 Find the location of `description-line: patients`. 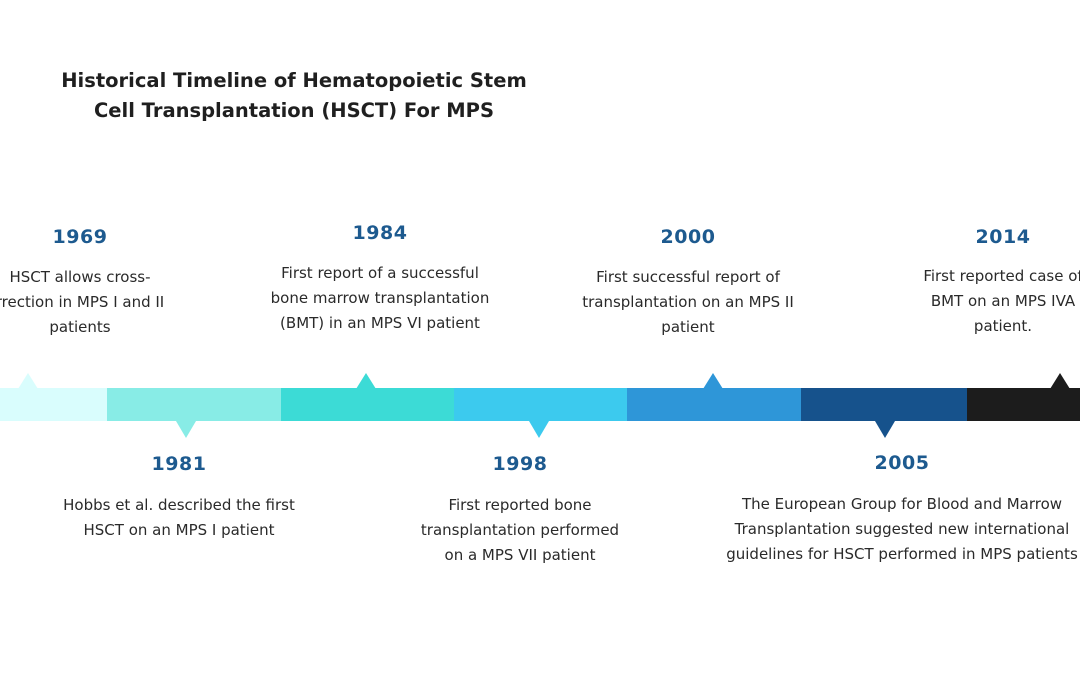

description-line: patients is located at coordinates (80, 327).